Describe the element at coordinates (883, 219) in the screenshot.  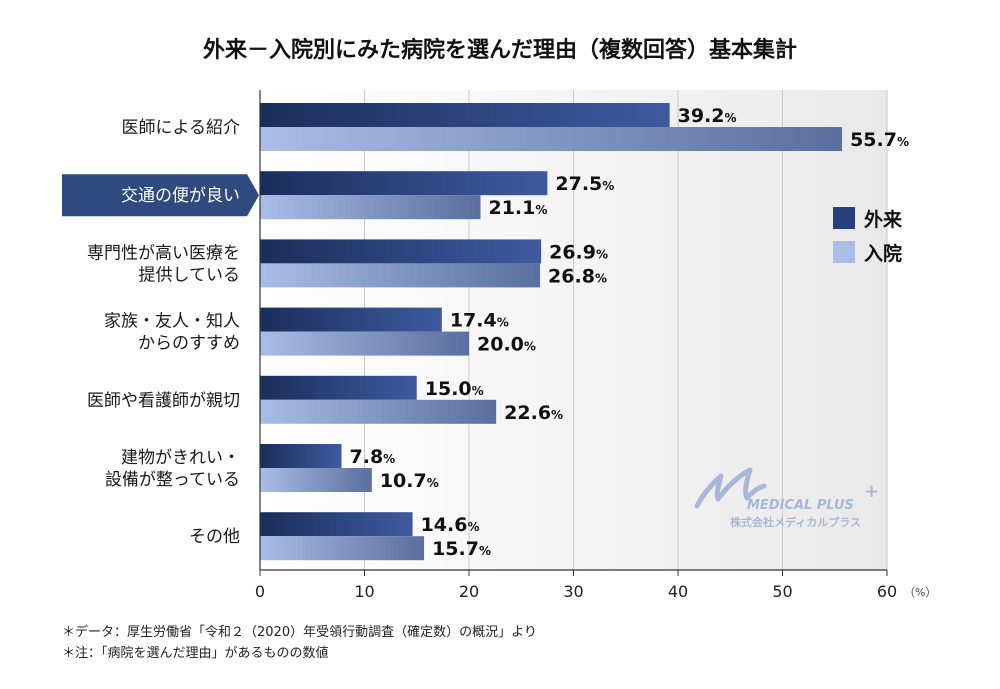
I see `legend-label-0: 外来` at that location.